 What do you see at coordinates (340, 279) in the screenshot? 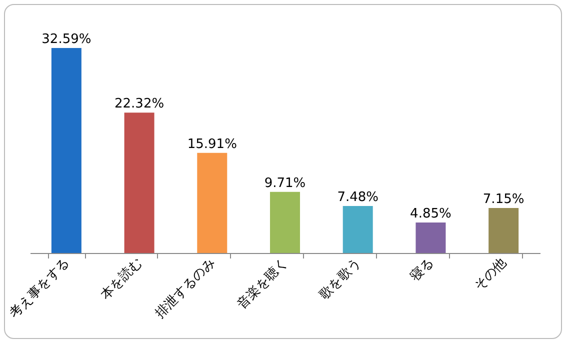
I see `x-tick-label: 歌を歌う` at bounding box center [340, 279].